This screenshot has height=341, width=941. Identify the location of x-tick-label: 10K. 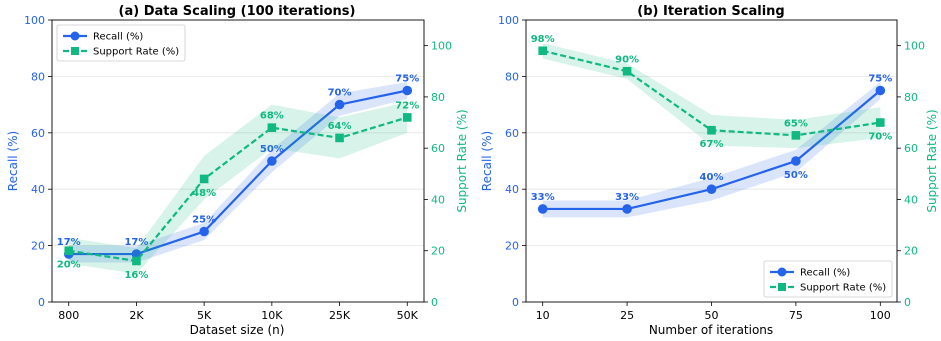
(272, 315).